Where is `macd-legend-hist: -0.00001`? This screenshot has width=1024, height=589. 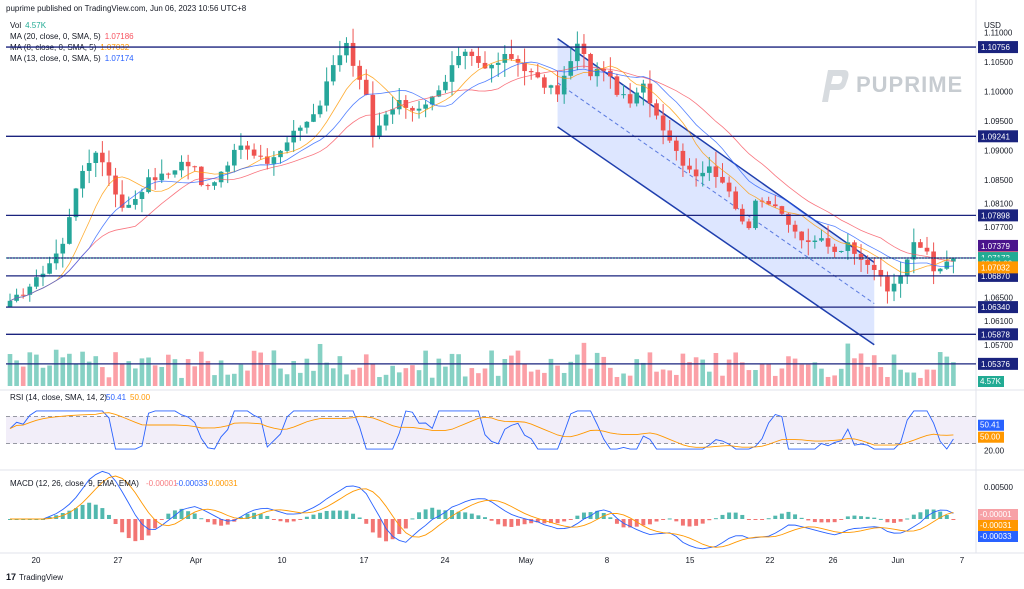
macd-legend-hist: -0.00001 is located at coordinates (162, 483).